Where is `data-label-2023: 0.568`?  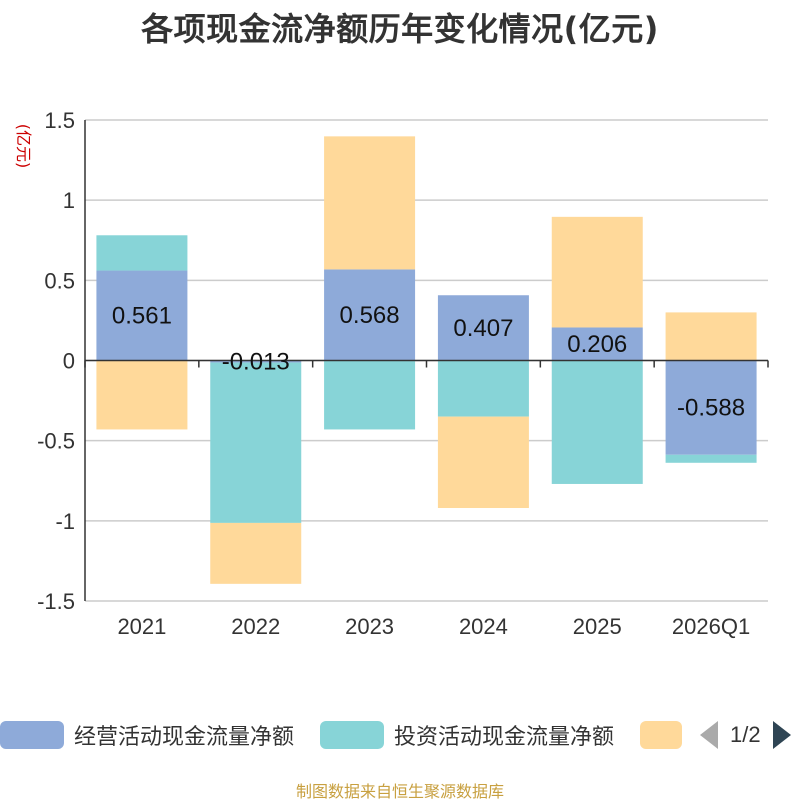 data-label-2023: 0.568 is located at coordinates (370, 315).